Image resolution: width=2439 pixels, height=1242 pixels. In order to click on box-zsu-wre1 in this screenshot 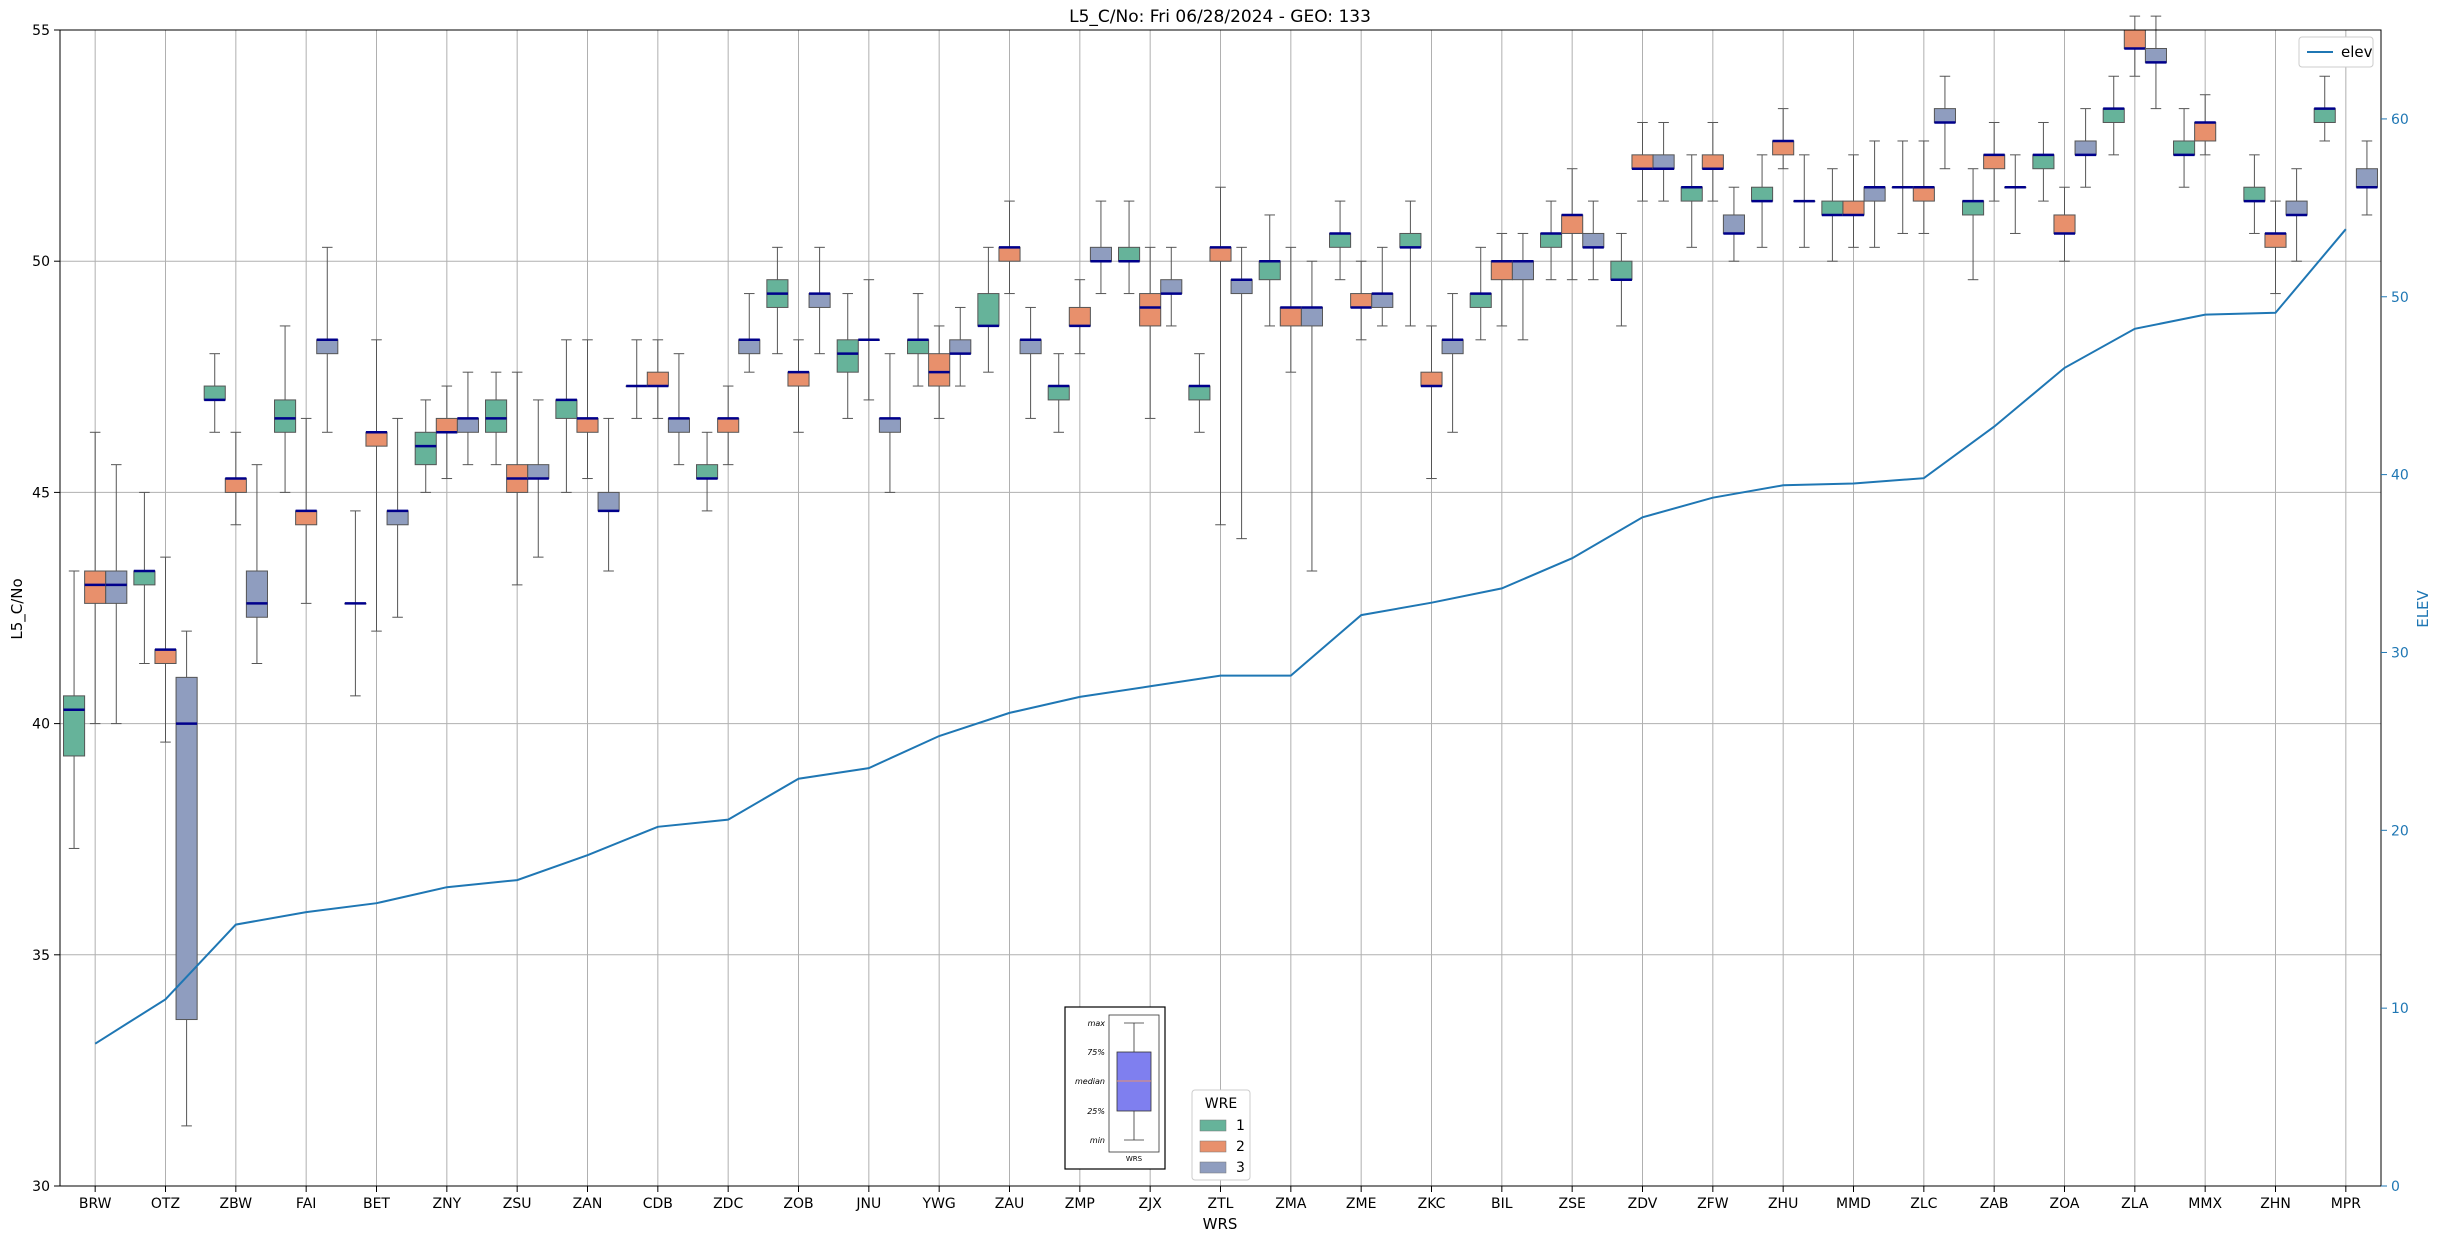, I will do `click(496, 418)`.